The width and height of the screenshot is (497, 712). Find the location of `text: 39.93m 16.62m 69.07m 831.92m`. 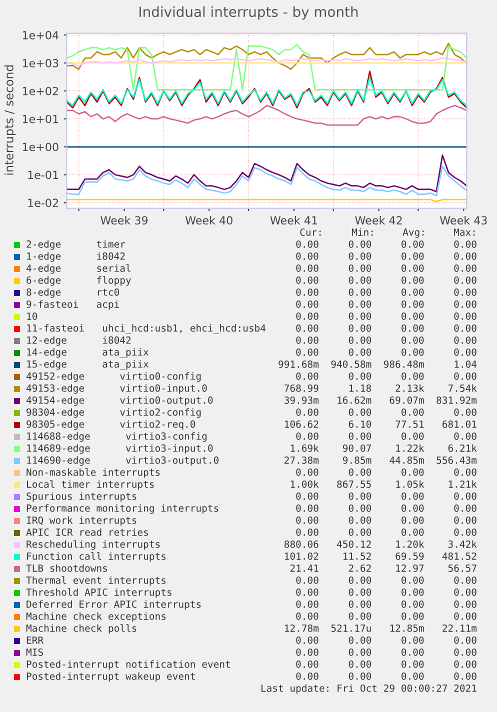

text: 39.93m 16.62m 69.07m 831.92m is located at coordinates (380, 400).